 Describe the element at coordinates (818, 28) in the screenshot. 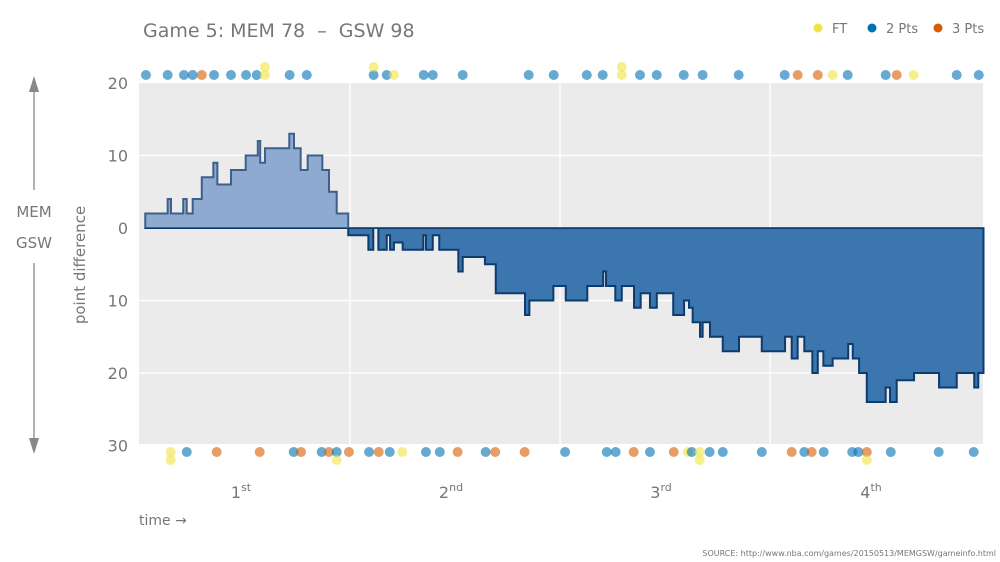

I see `legend-swatch-ft` at that location.